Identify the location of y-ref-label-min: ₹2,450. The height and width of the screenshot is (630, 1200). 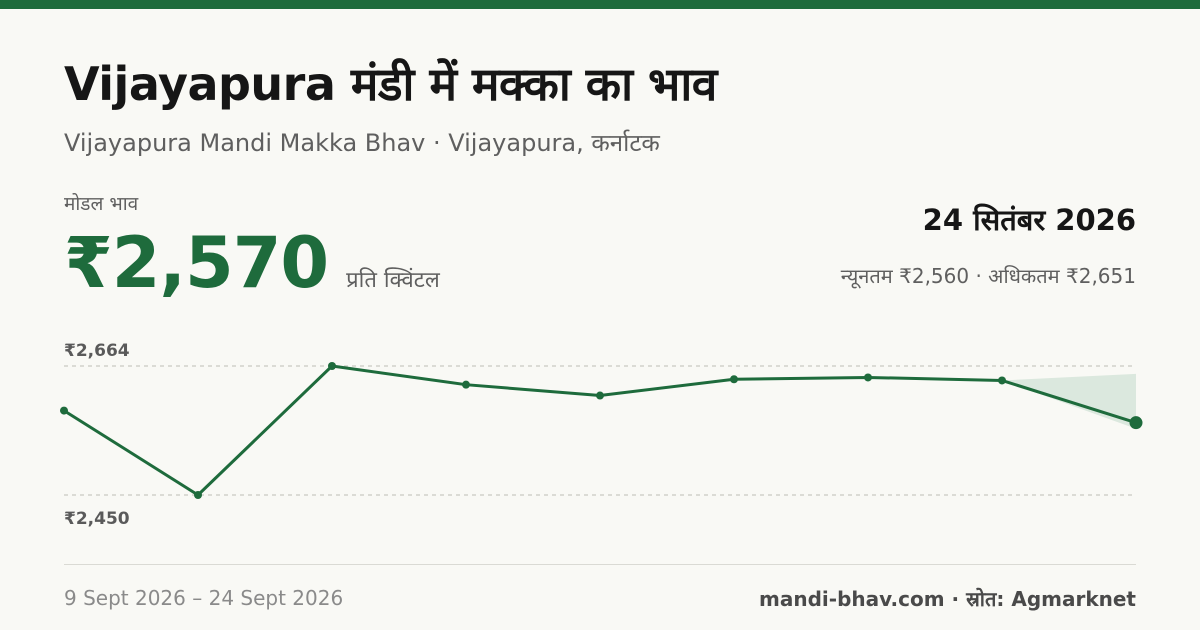
(97, 519).